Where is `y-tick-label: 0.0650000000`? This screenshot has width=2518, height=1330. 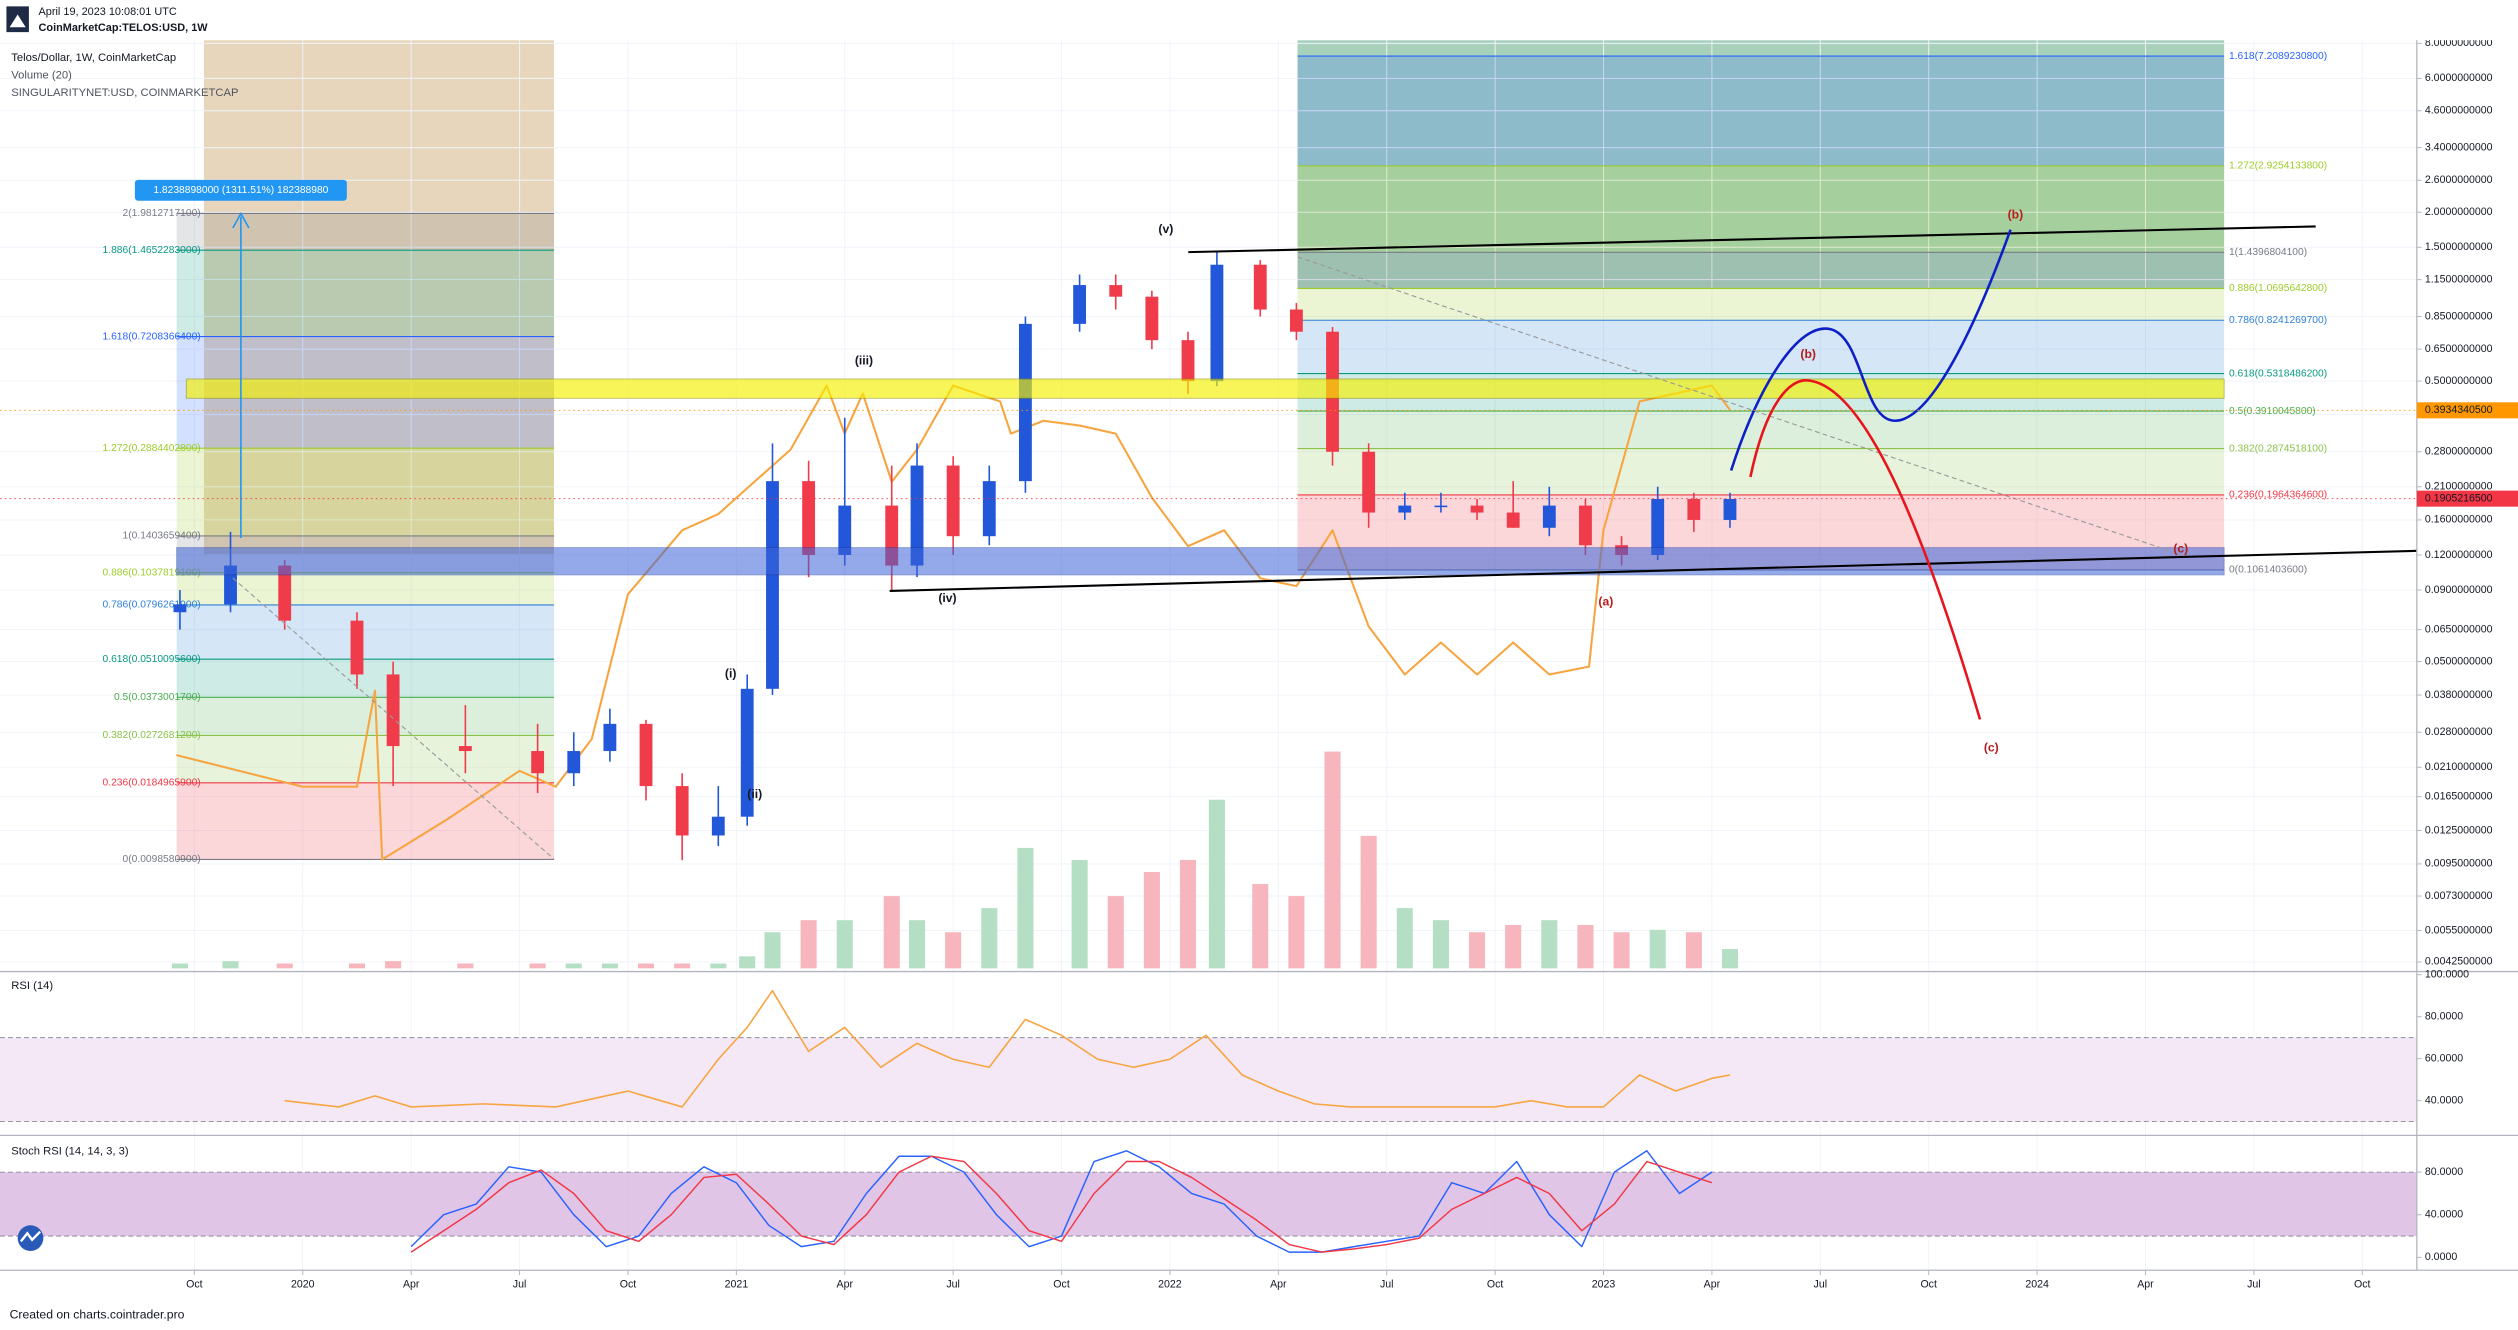 y-tick-label: 0.0650000000 is located at coordinates (2459, 629).